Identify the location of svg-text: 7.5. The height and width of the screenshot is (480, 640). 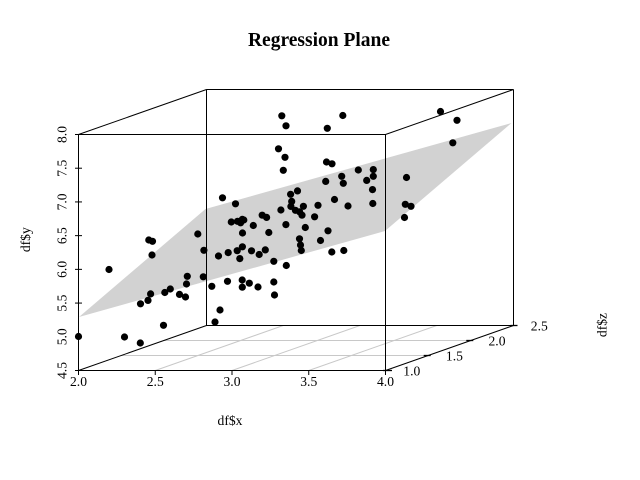
(62, 168).